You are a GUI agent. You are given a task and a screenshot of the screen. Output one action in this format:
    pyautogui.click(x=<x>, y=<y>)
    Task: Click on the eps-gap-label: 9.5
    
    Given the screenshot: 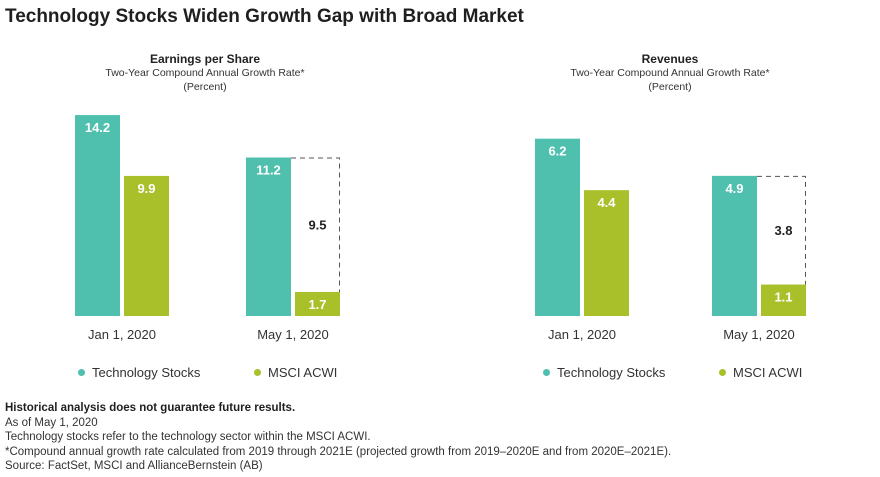 What is the action you would take?
    pyautogui.click(x=317, y=225)
    